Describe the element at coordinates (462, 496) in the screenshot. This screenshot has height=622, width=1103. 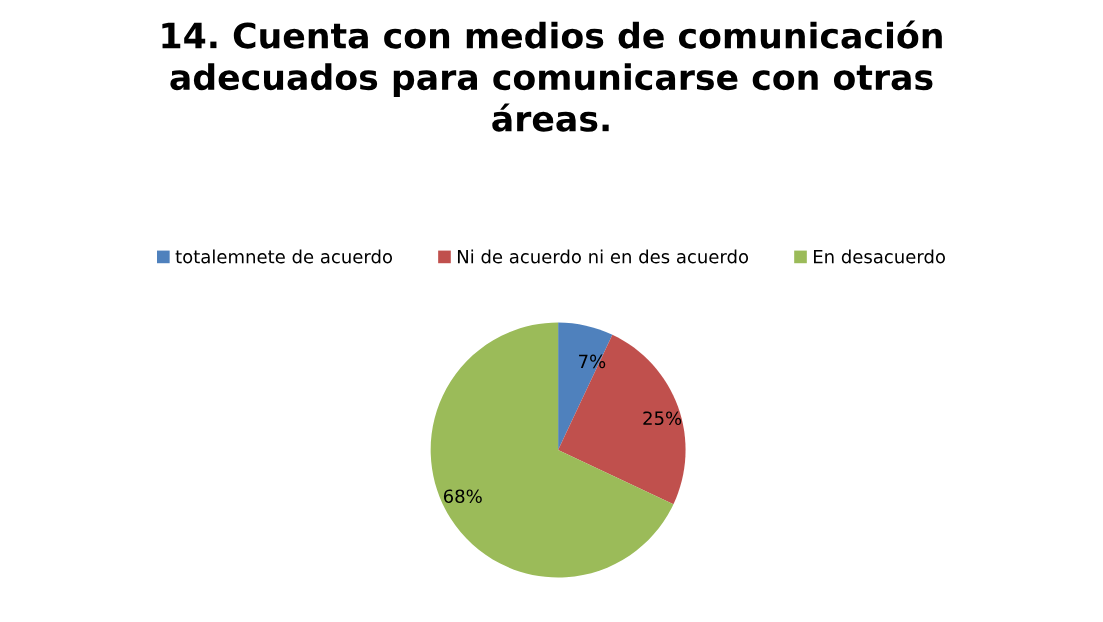
I see `data-label: 68%` at that location.